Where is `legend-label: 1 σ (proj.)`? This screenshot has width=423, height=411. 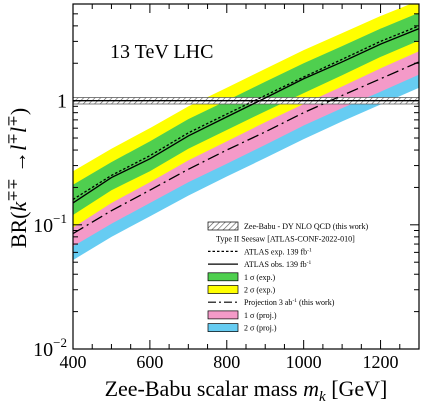 legend-label: 1 σ (proj.) is located at coordinates (260, 315).